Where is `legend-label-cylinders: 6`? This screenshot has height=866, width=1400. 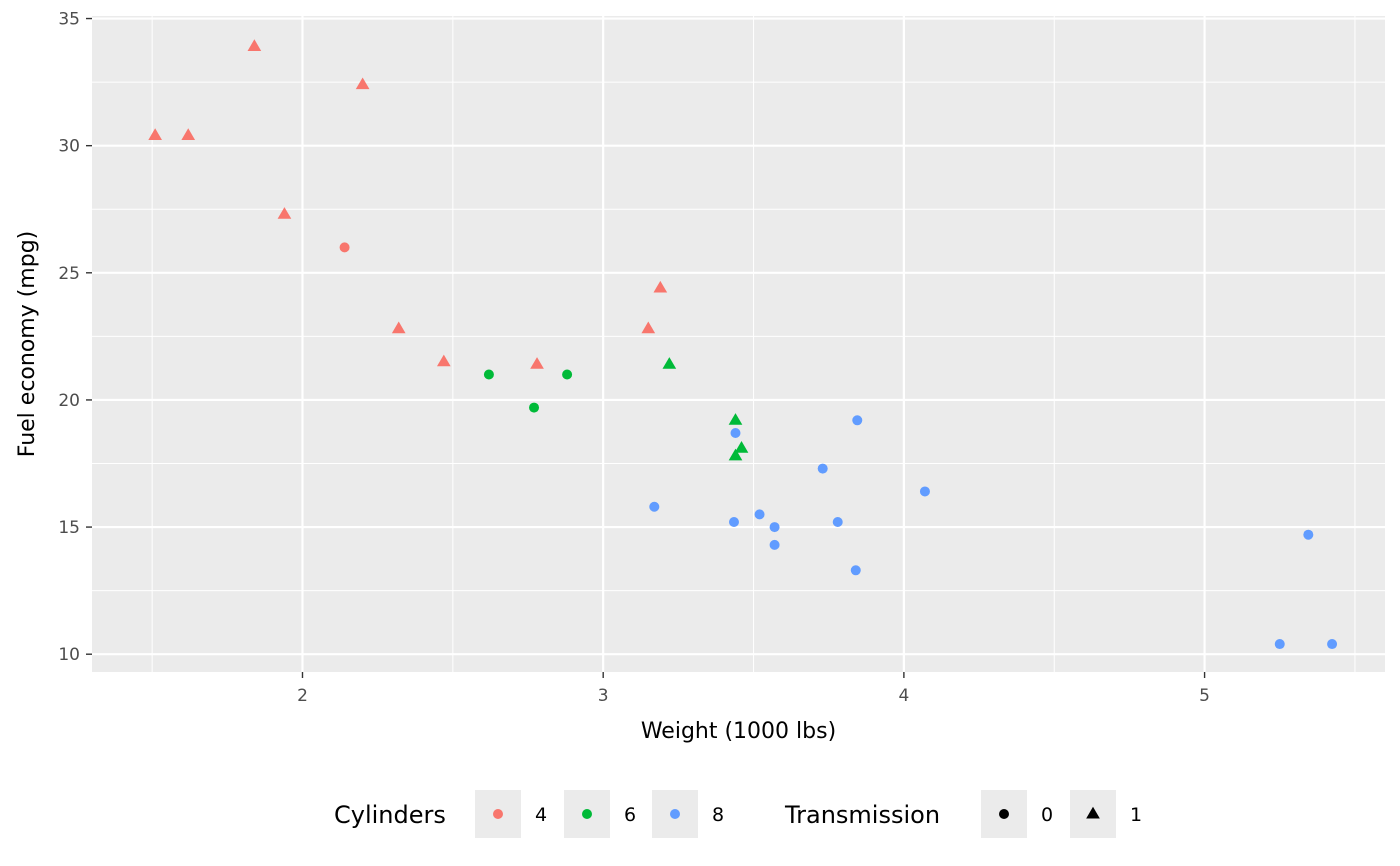
legend-label-cylinders: 6 is located at coordinates (630, 815).